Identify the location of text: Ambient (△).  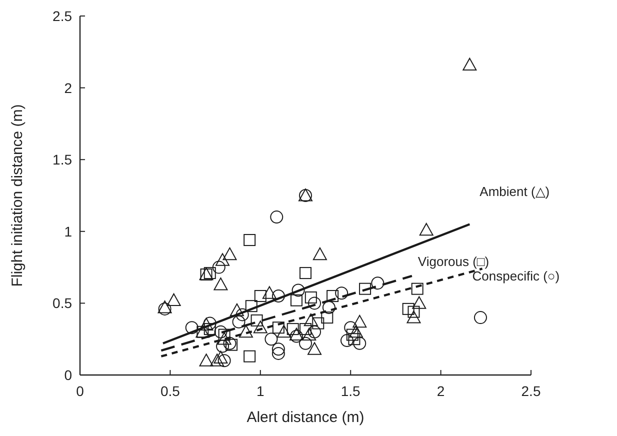
(515, 192).